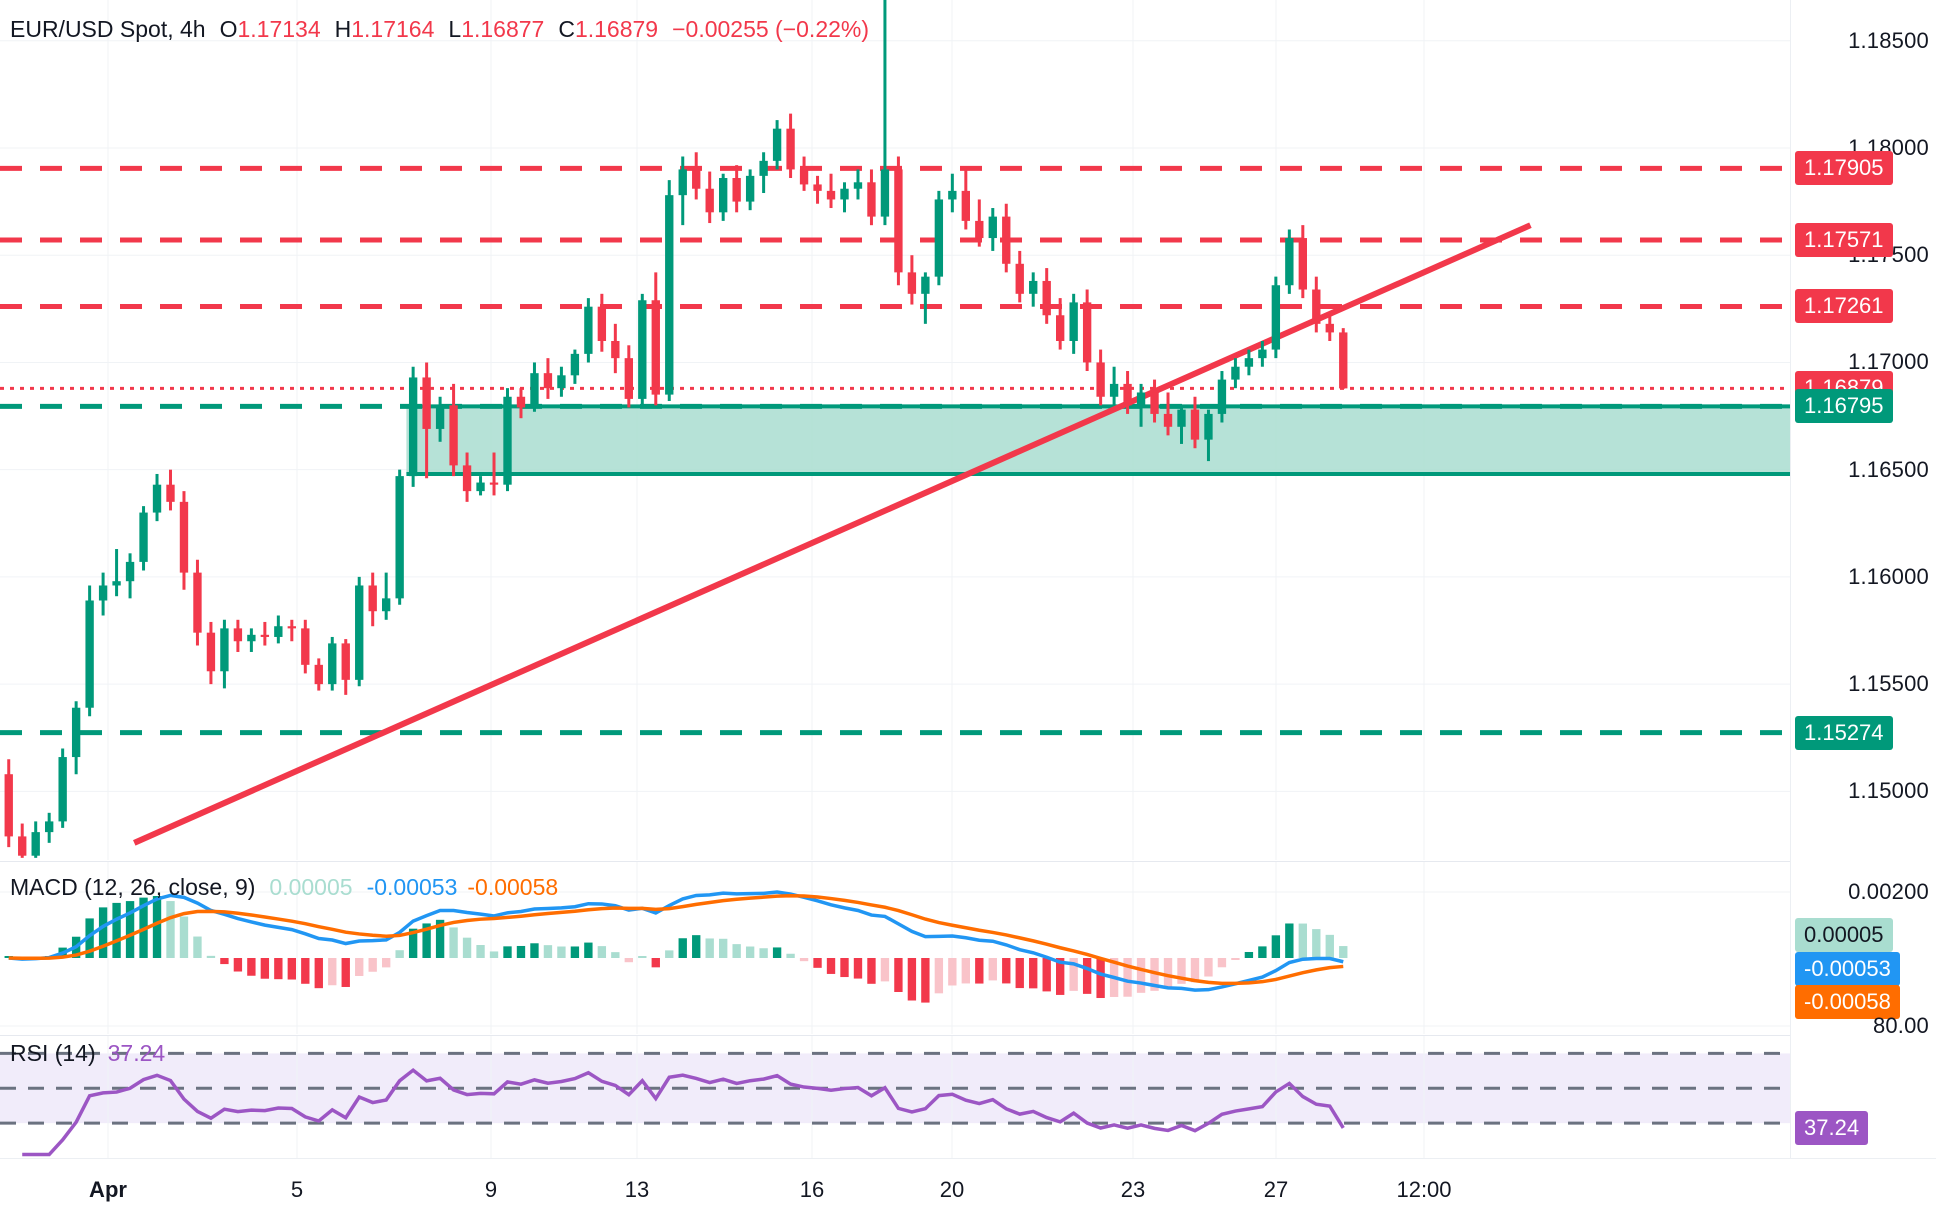 The image size is (1936, 1219). Describe the element at coordinates (812, 1189) in the screenshot. I see `time-tick-label: 16` at that location.